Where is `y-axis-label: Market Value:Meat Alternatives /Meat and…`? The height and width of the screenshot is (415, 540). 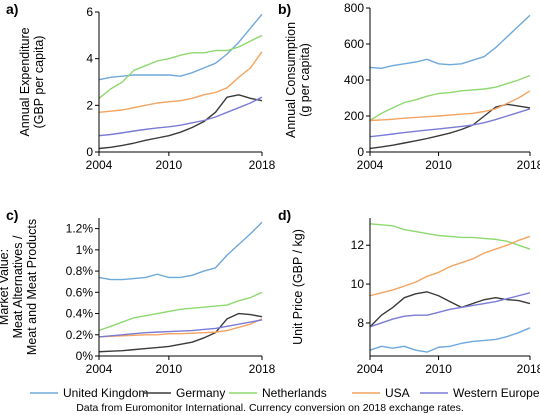
y-axis-label: Market Value:Meat Alternatives /Meat and… is located at coordinates (19, 287).